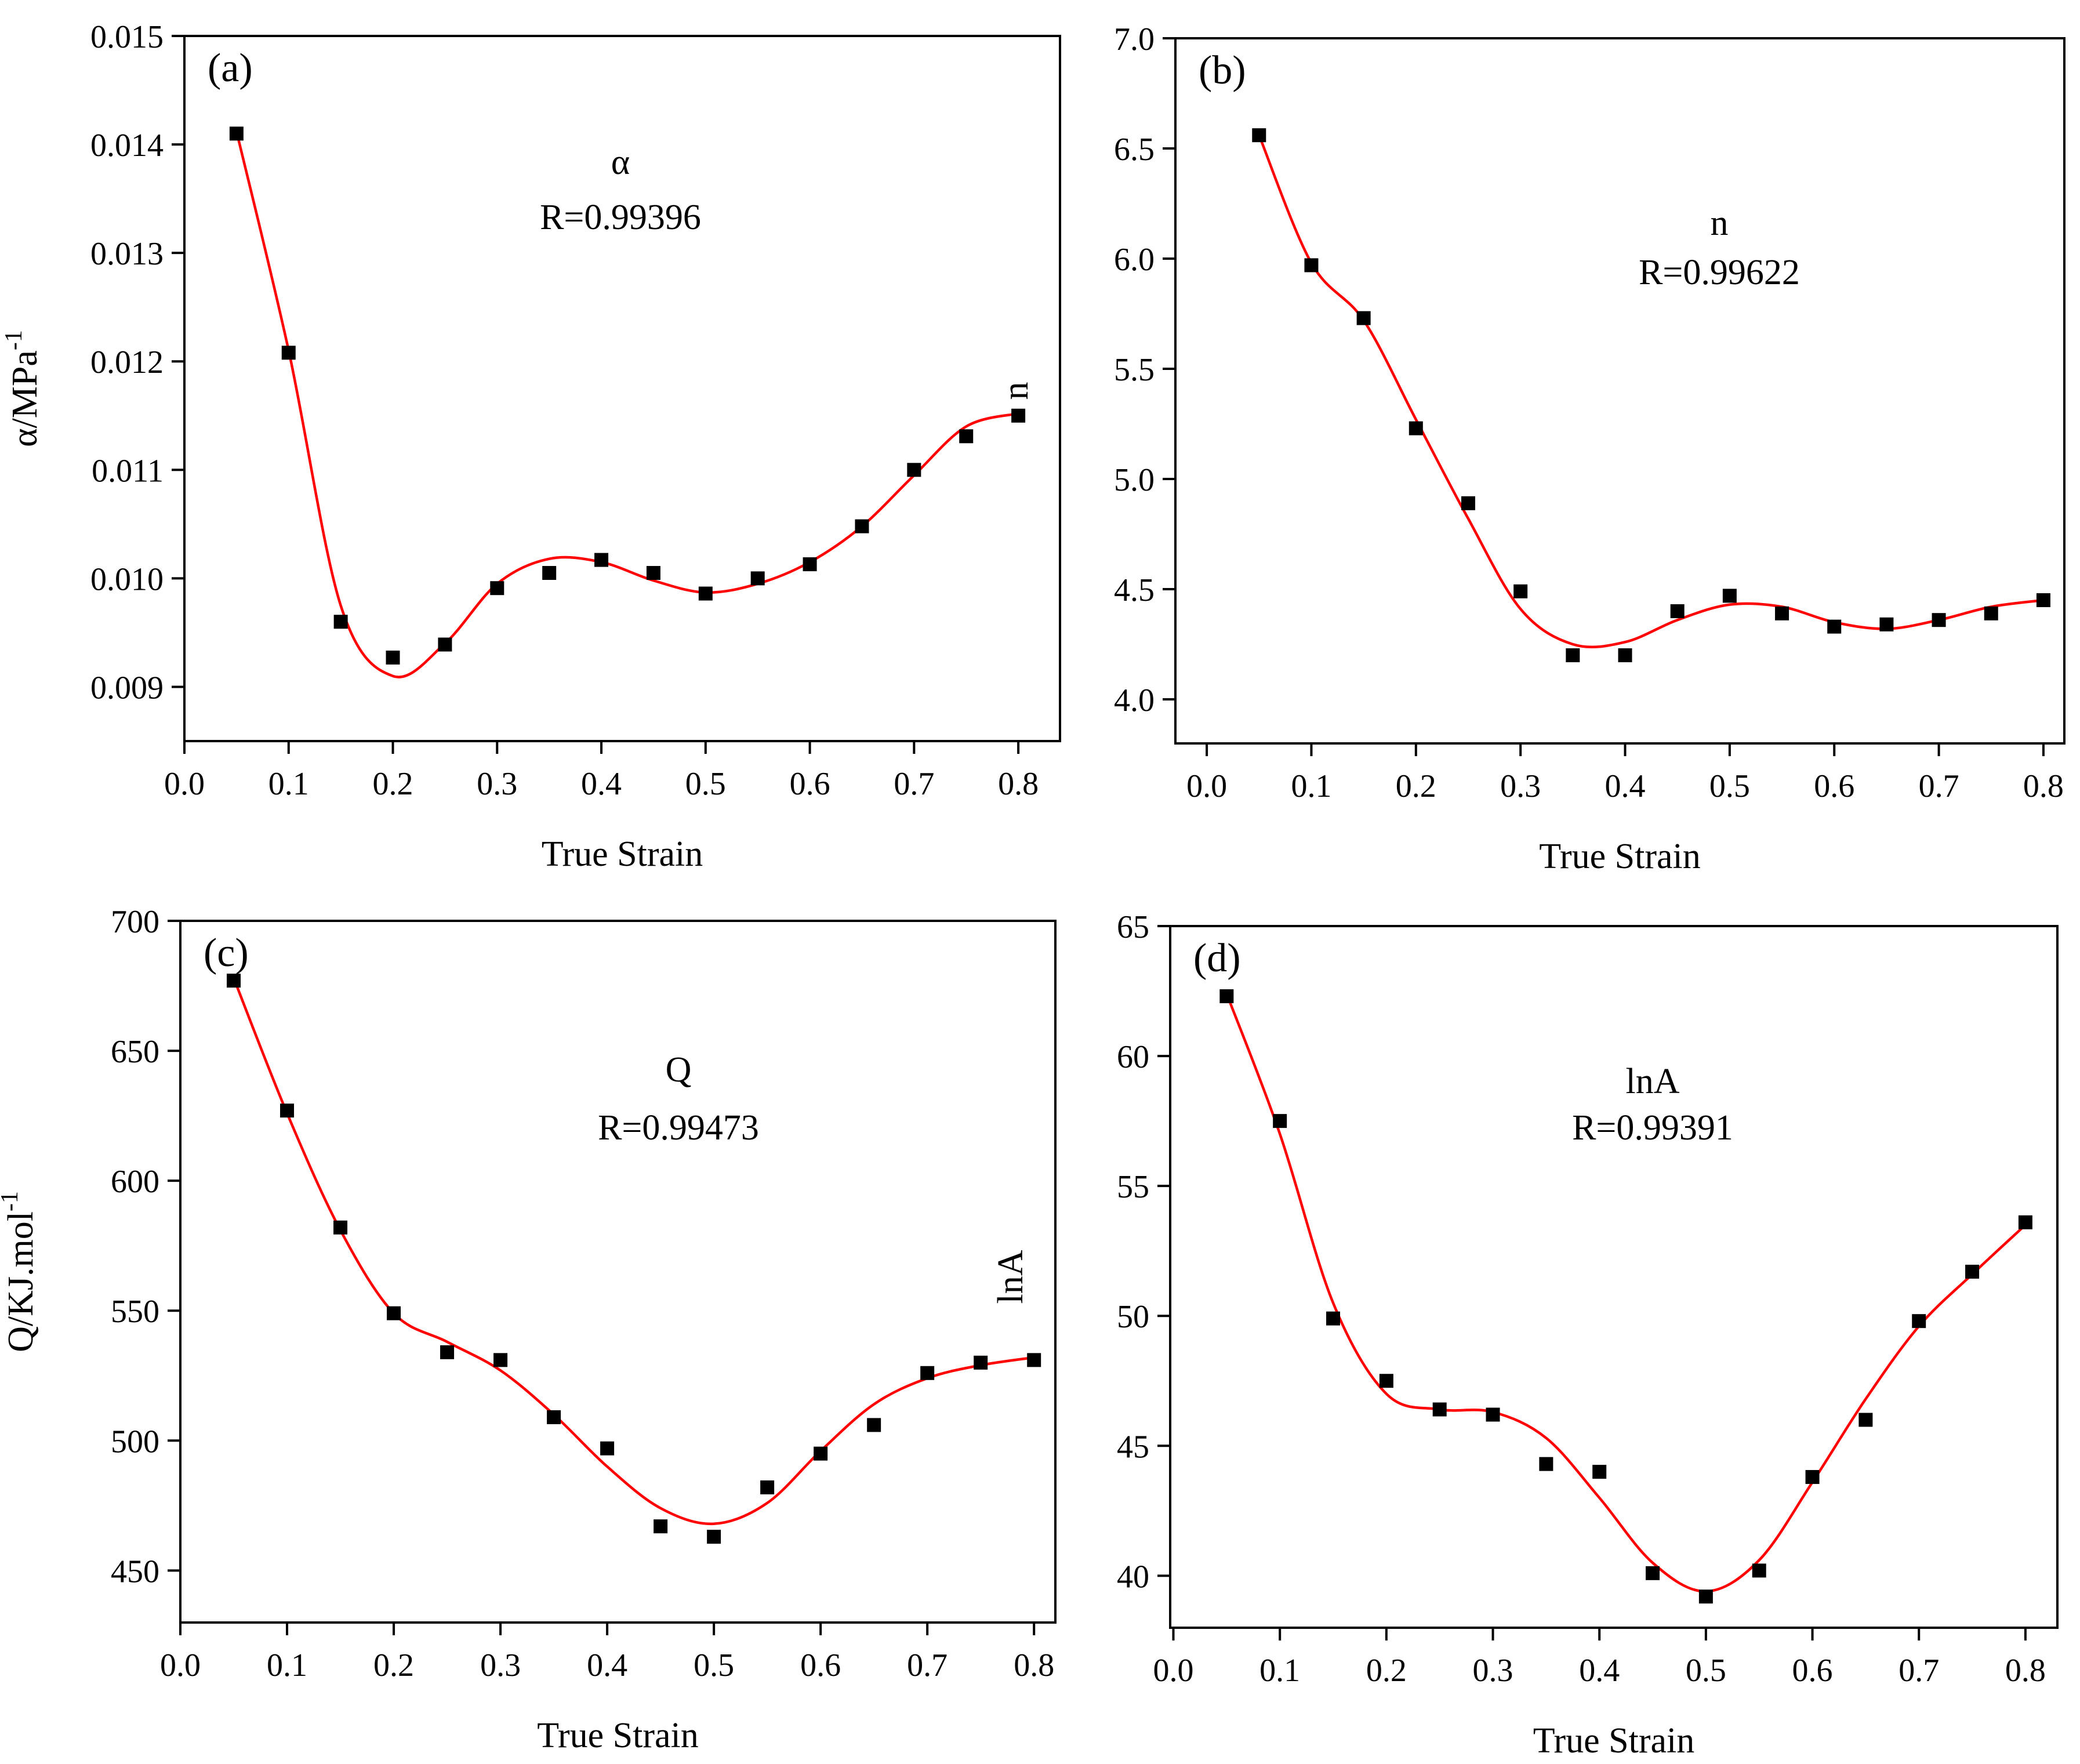 The image size is (2080, 1764). I want to click on y-tick-label: 650, so click(135, 1052).